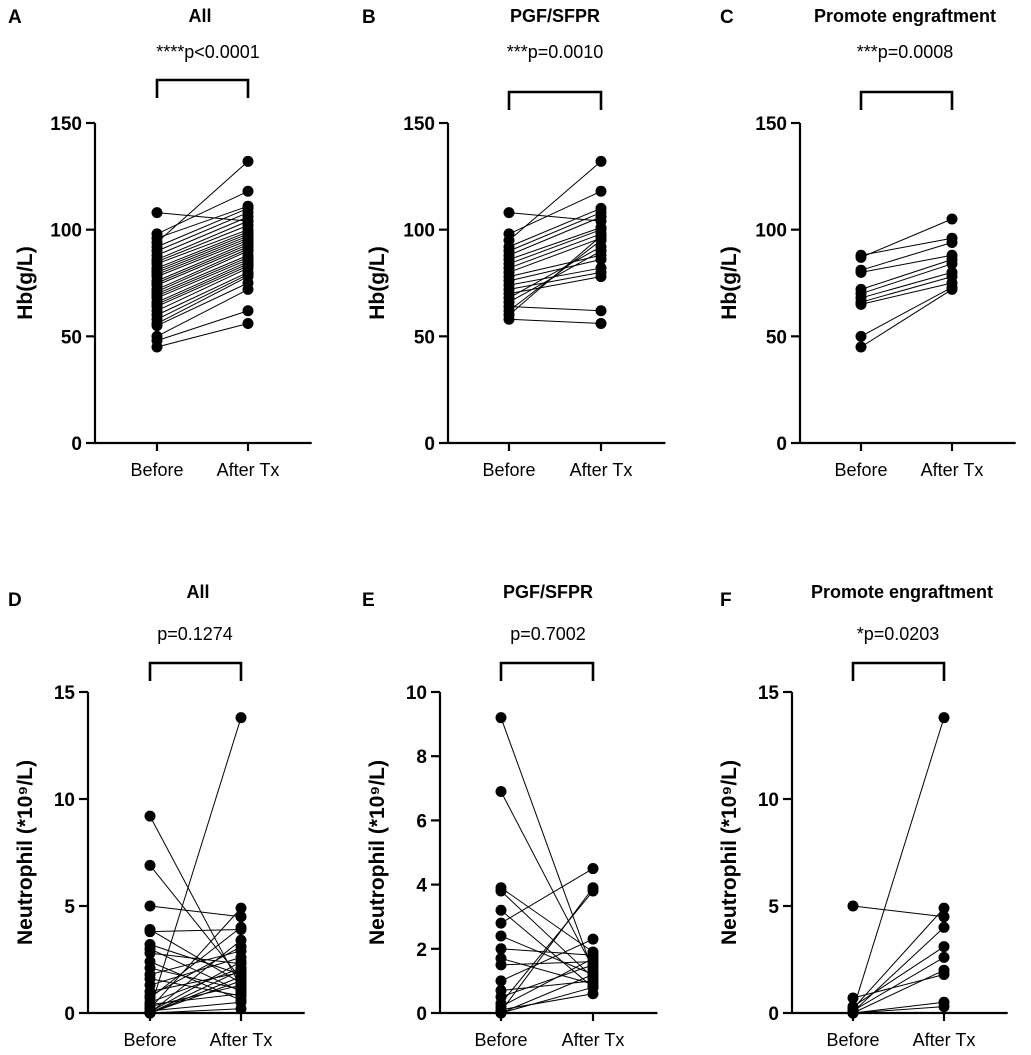  Describe the element at coordinates (727, 17) in the screenshot. I see `panel-letter: C` at that location.